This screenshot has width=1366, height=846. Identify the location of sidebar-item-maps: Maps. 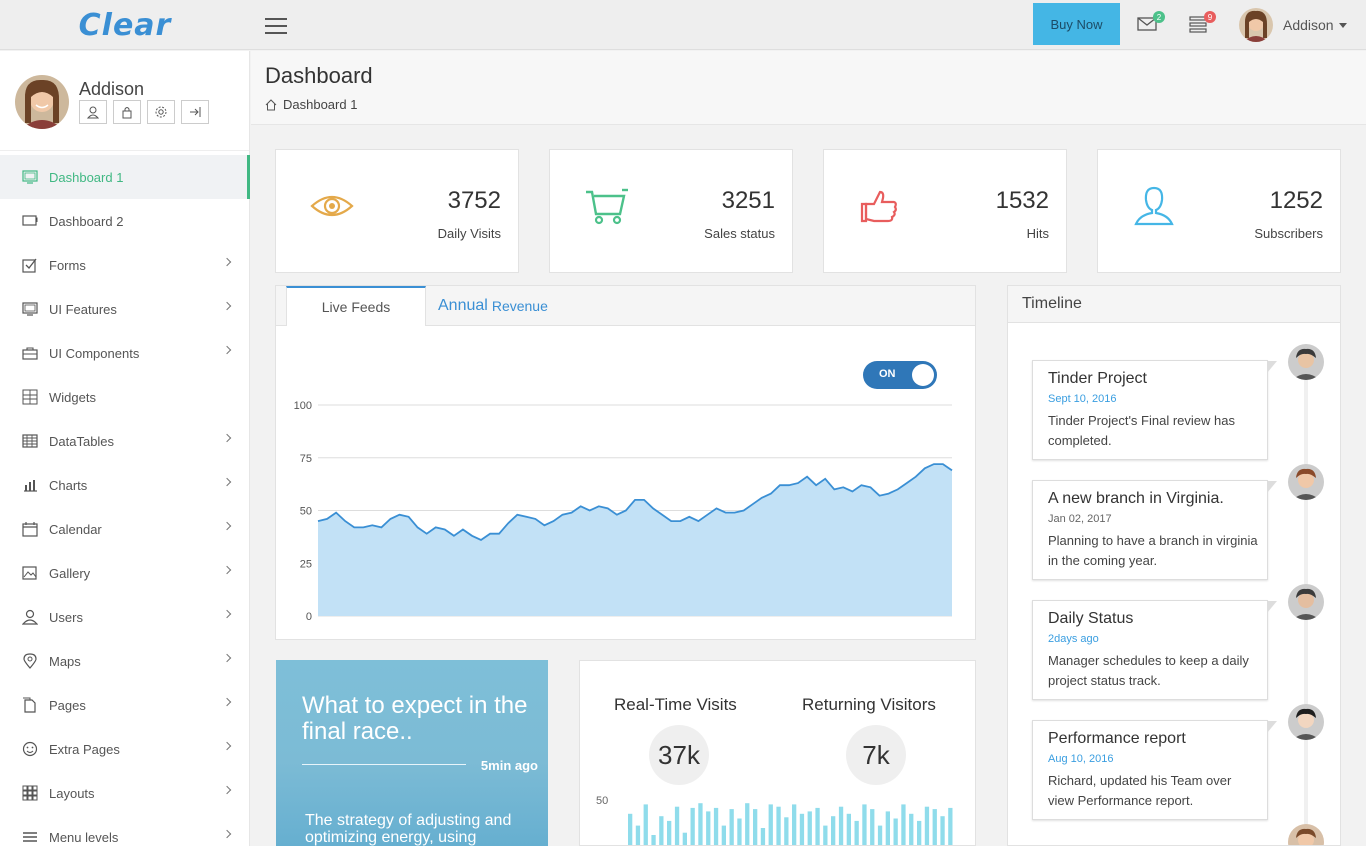
(125, 661).